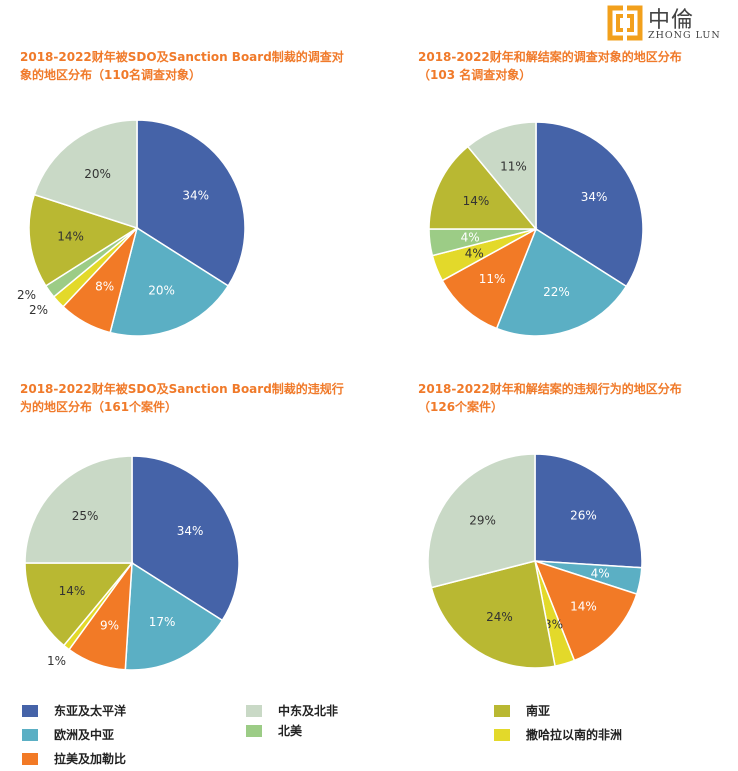 The image size is (738, 771). What do you see at coordinates (625, 23) in the screenshot?
I see `zhonglun-logo` at bounding box center [625, 23].